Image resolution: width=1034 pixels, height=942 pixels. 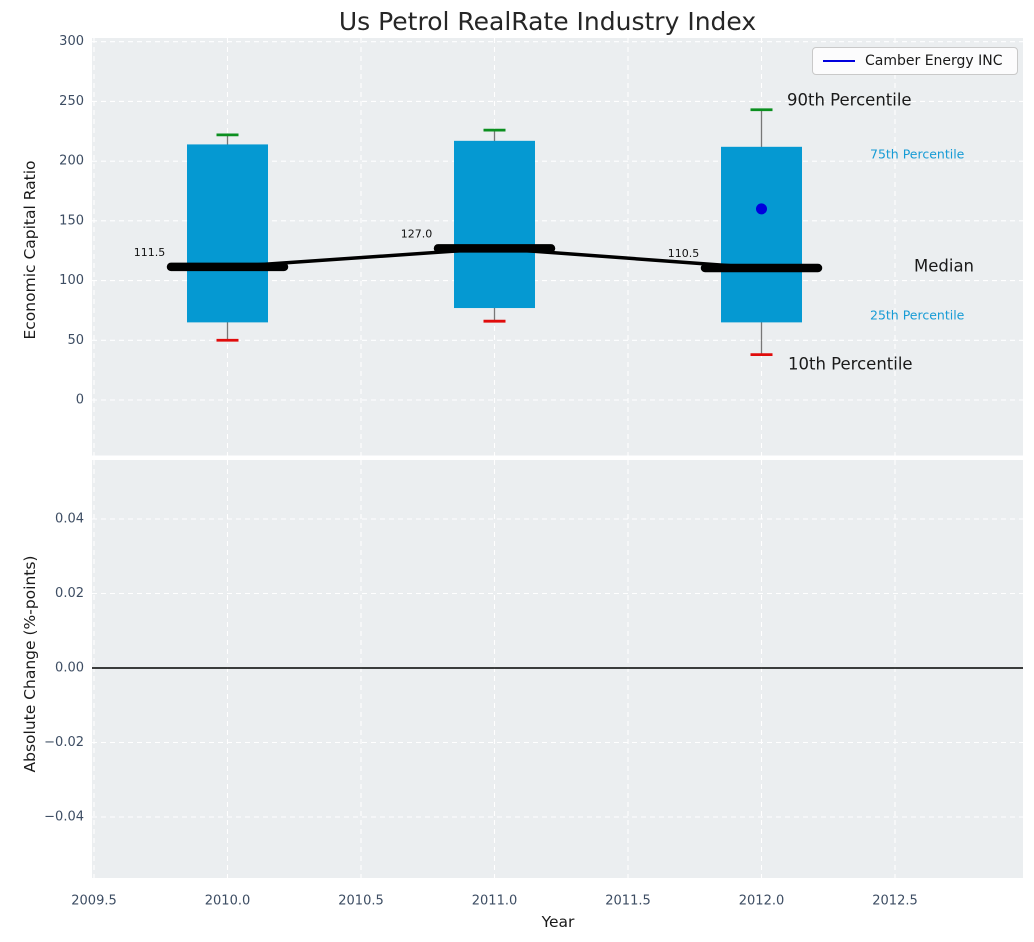 What do you see at coordinates (71, 280) in the screenshot?
I see `top-y-tick-label: 100` at bounding box center [71, 280].